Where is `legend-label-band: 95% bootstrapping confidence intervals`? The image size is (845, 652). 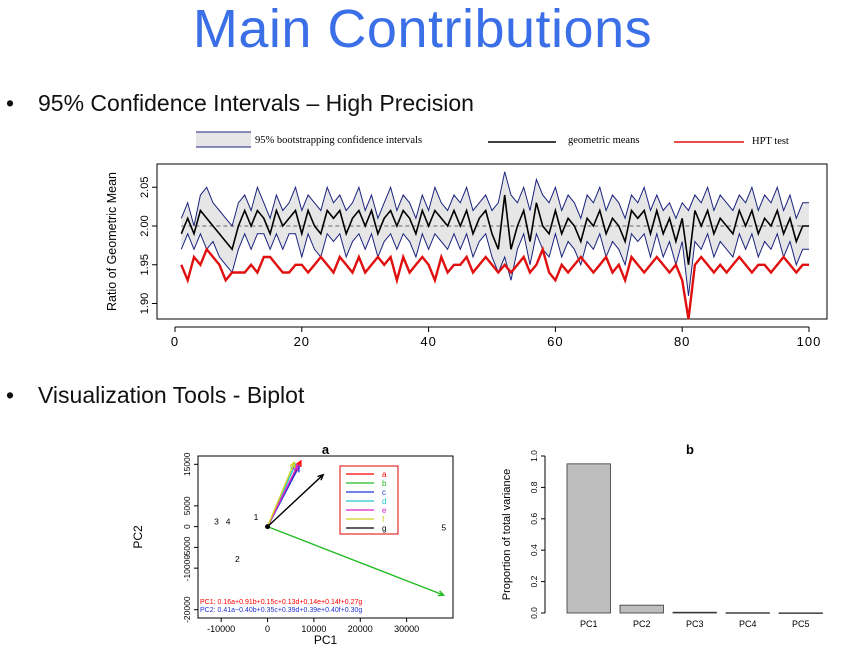 legend-label-band: 95% bootstrapping confidence intervals is located at coordinates (338, 140).